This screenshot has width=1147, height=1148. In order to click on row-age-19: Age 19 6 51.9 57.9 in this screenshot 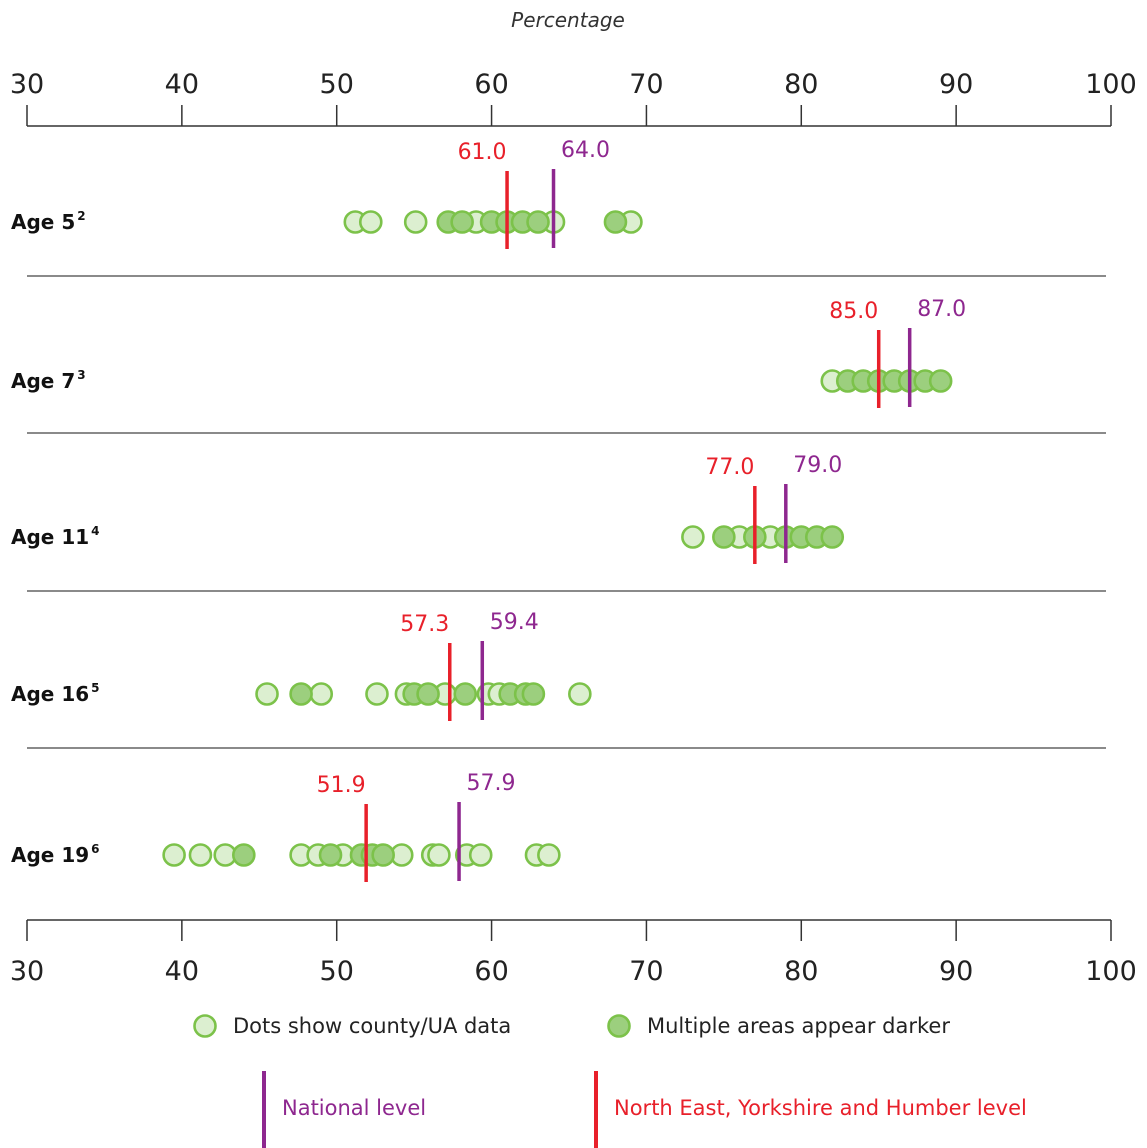, I will do `click(286, 826)`.